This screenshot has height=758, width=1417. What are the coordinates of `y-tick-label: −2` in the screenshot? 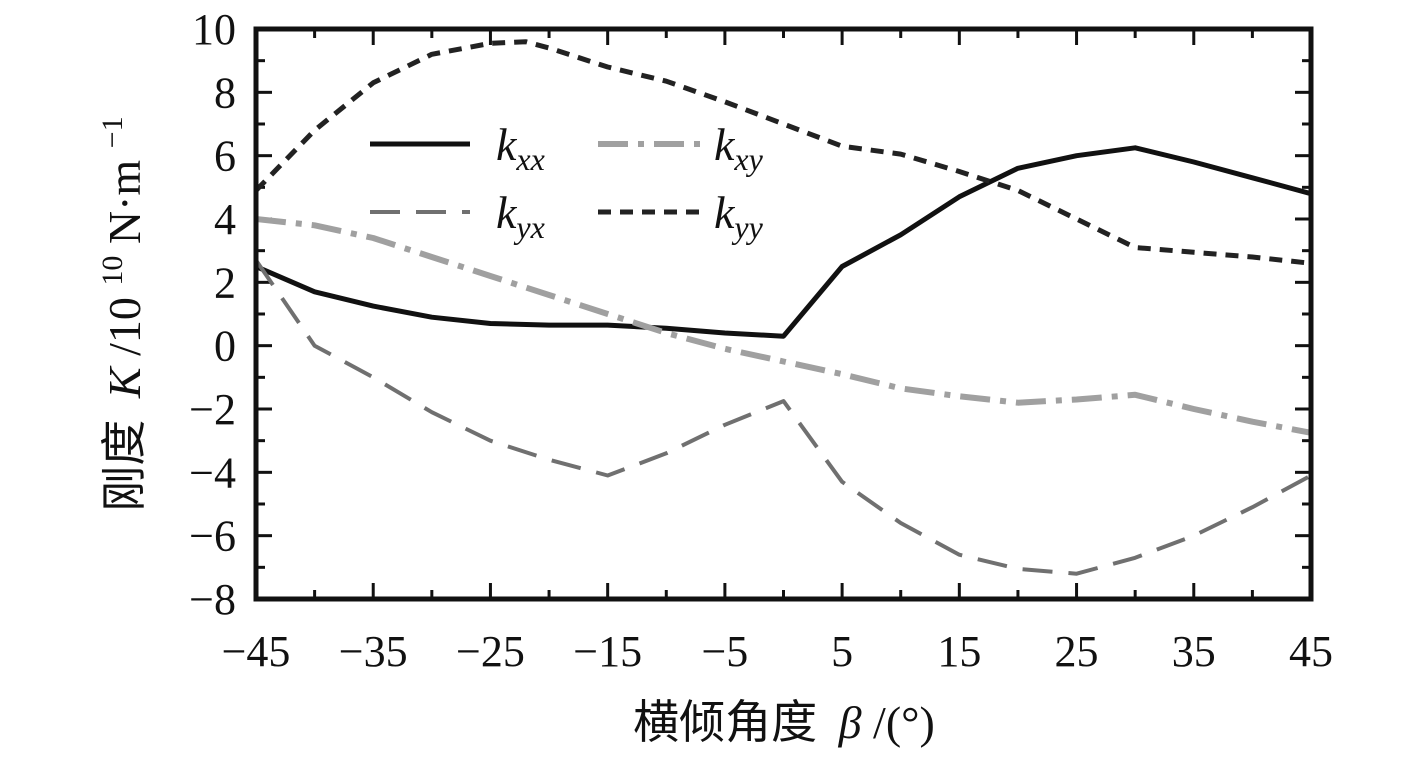 It's located at (212, 409).